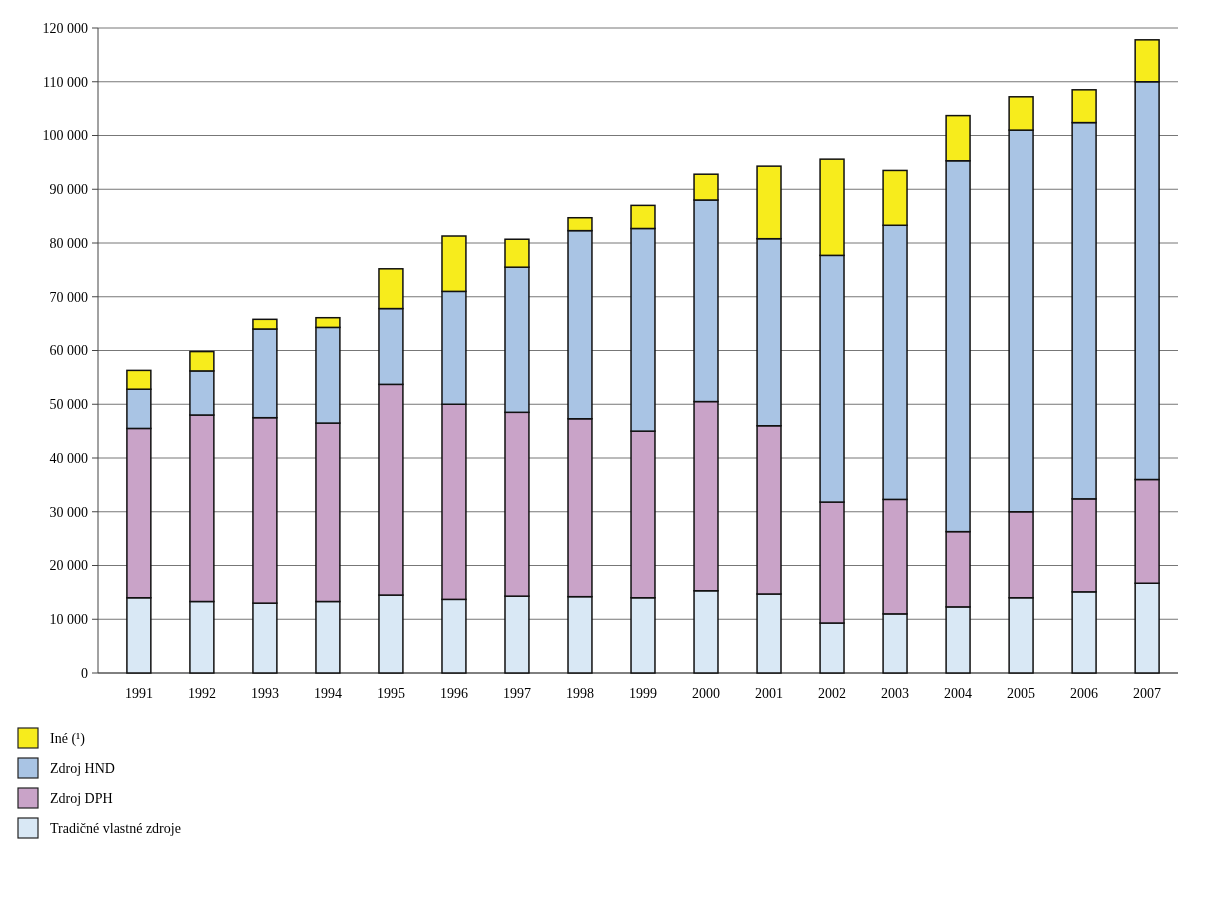 The height and width of the screenshot is (900, 1207). What do you see at coordinates (832, 693) in the screenshot?
I see `x-tick-label: 2002` at bounding box center [832, 693].